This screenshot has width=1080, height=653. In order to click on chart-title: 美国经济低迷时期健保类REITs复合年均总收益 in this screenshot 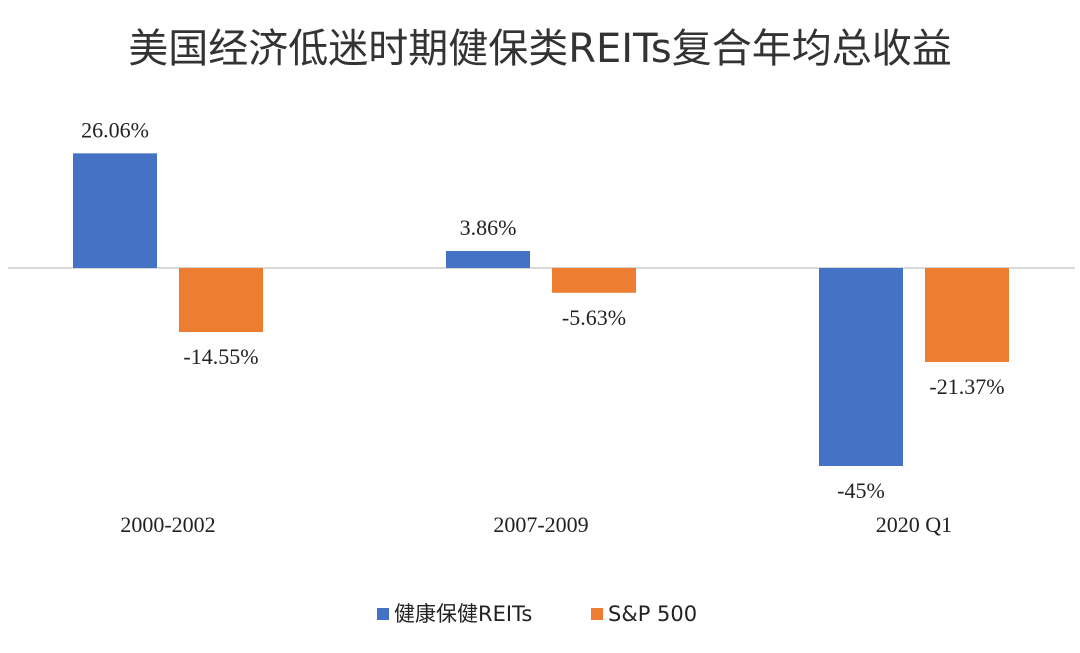, I will do `click(540, 49)`.